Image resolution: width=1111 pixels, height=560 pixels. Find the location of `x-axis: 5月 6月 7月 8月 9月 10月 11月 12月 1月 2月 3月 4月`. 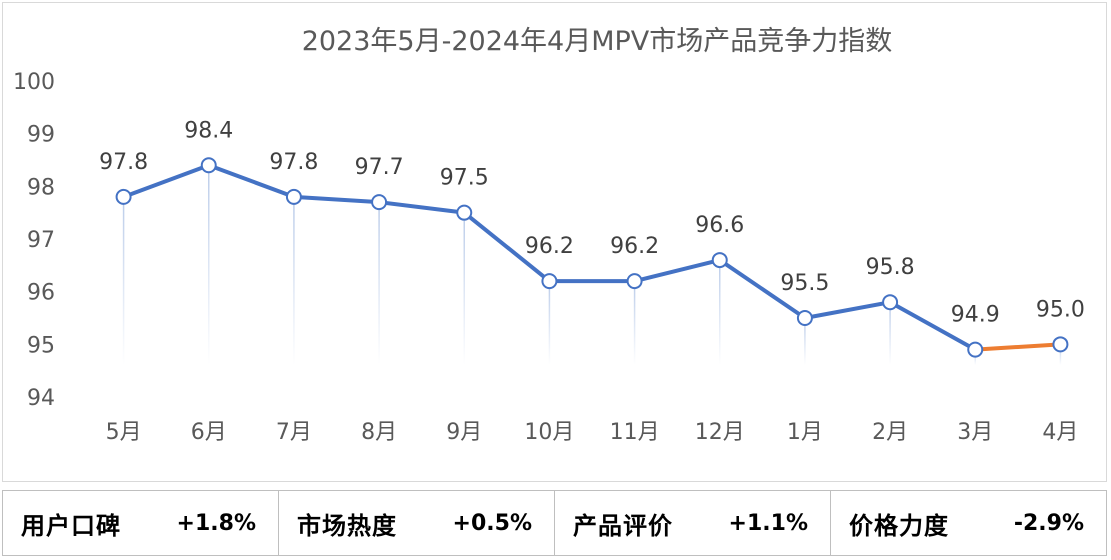

x-axis: 5月 6月 7月 8月 9月 10月 11月 12月 1月 2月 3月 4月 is located at coordinates (592, 432).